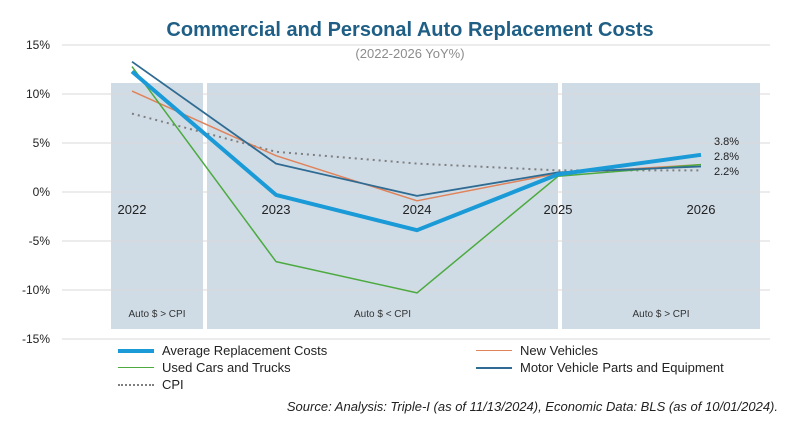 This screenshot has height=427, width=800. I want to click on end-value-label: 3.8%, so click(726, 142).